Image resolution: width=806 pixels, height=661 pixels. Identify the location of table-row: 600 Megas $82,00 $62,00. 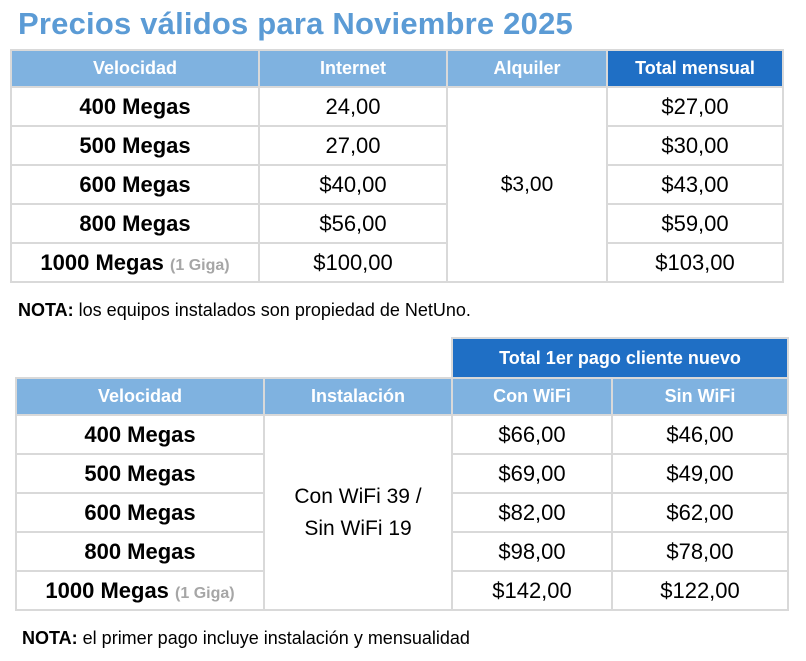
(402, 512).